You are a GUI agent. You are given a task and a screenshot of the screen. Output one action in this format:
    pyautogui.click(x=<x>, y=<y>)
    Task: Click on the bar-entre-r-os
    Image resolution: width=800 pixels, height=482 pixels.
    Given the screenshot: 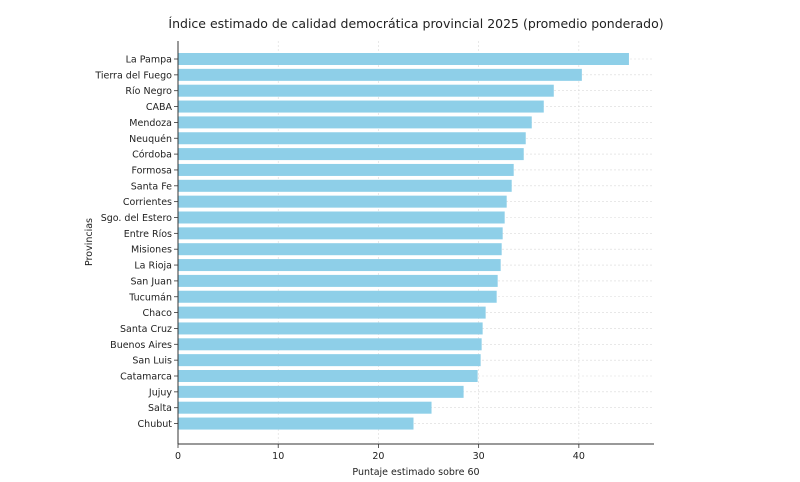 What is the action you would take?
    pyautogui.click(x=340, y=233)
    